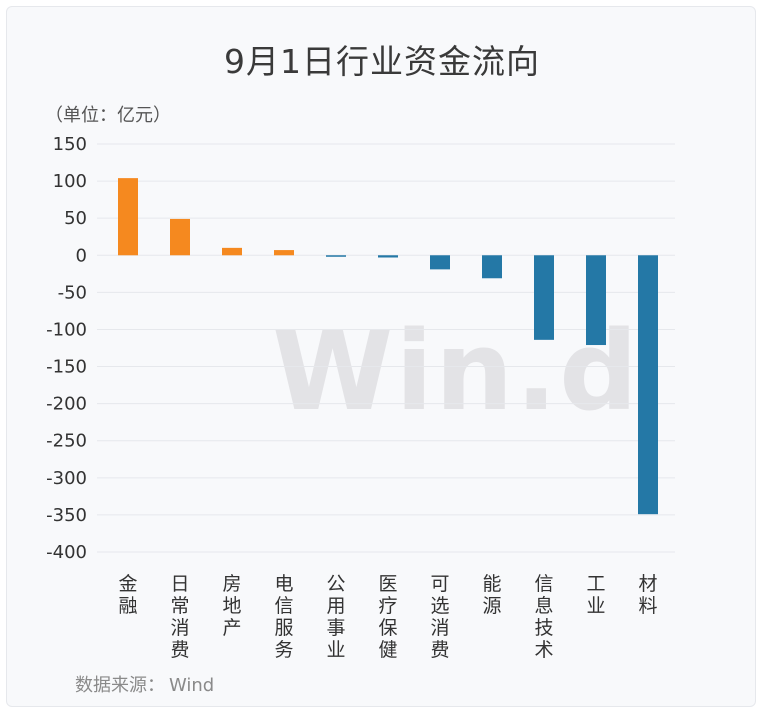 The height and width of the screenshot is (715, 763). I want to click on source-value: Wind, so click(192, 685).